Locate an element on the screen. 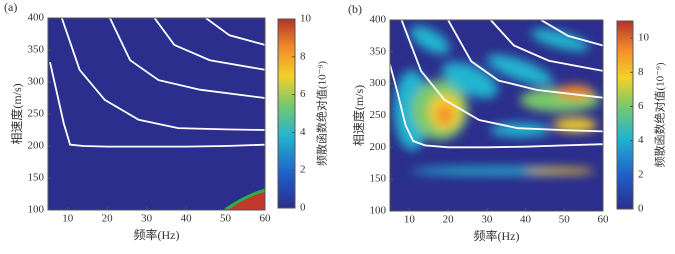 This screenshot has width=675, height=254. panel-label: (b) is located at coordinates (355, 9).